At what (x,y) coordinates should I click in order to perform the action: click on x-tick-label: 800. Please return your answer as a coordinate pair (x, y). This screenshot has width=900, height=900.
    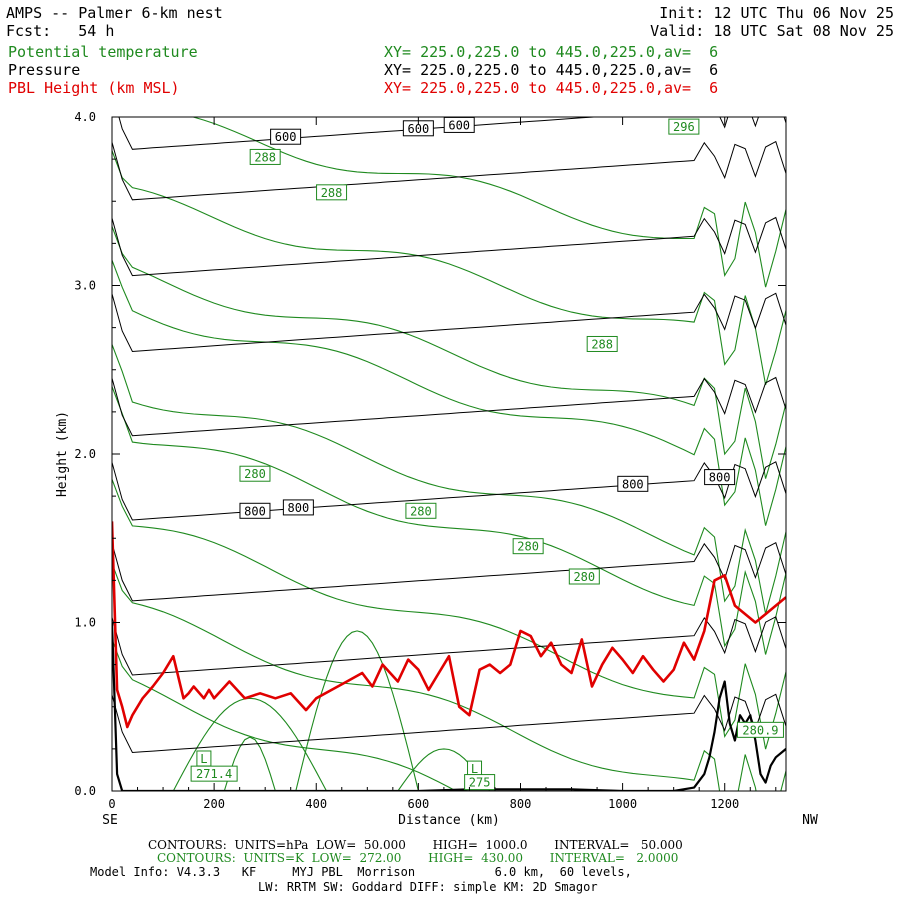
    Looking at the image, I should click on (521, 804).